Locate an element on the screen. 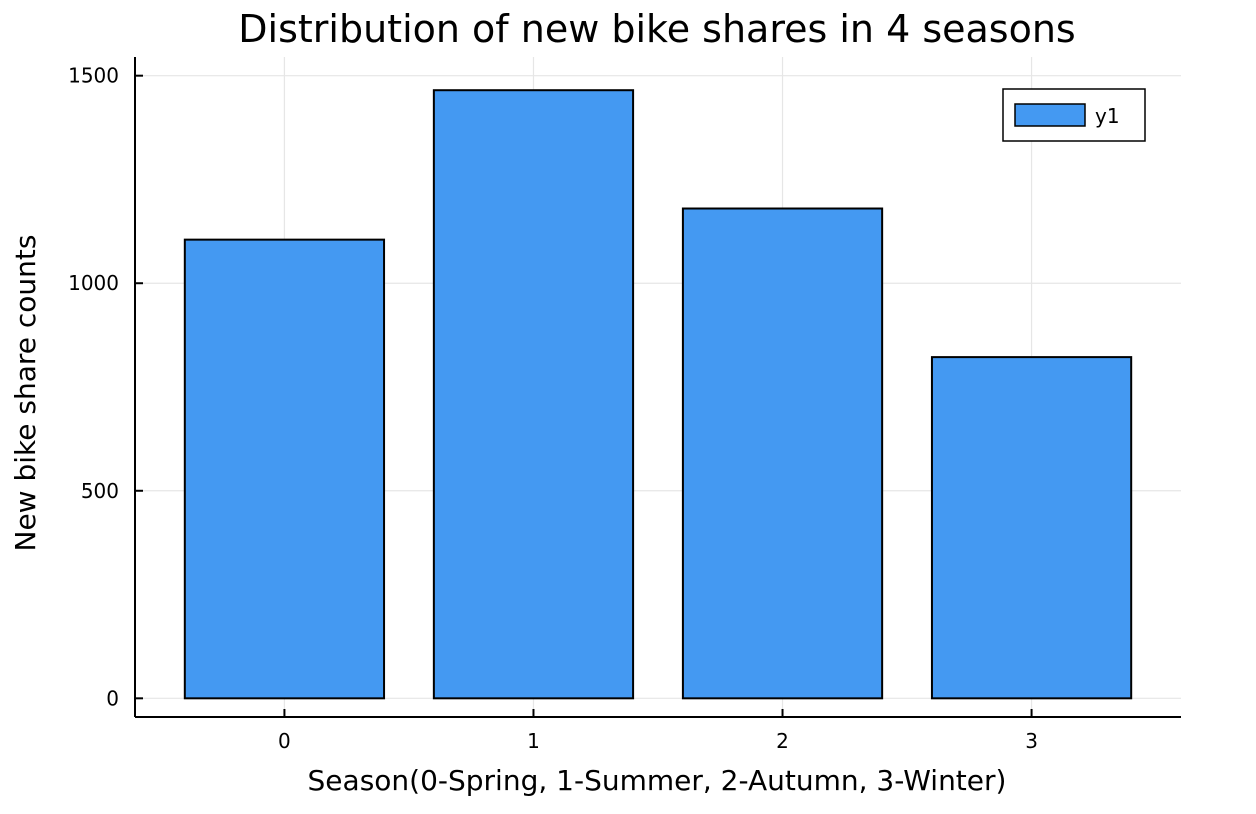 The width and height of the screenshot is (1256, 814). y-axis-label: New bike share counts is located at coordinates (25, 393).